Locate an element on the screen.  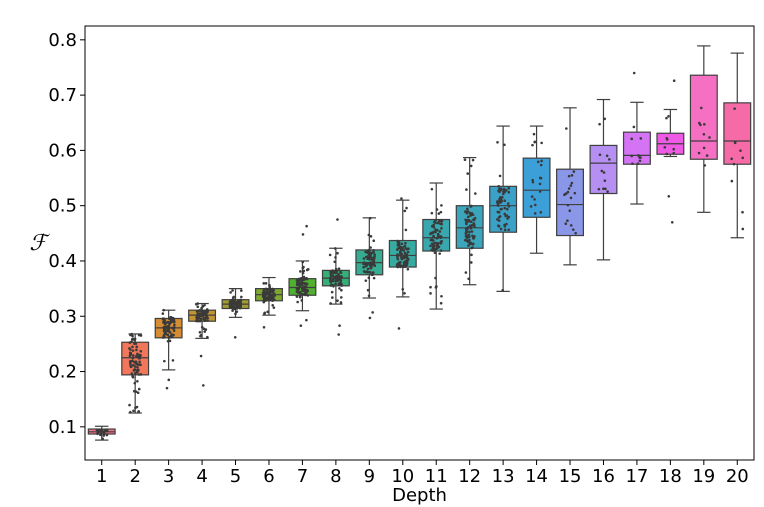
x-tick-label: 13 is located at coordinates (503, 476).